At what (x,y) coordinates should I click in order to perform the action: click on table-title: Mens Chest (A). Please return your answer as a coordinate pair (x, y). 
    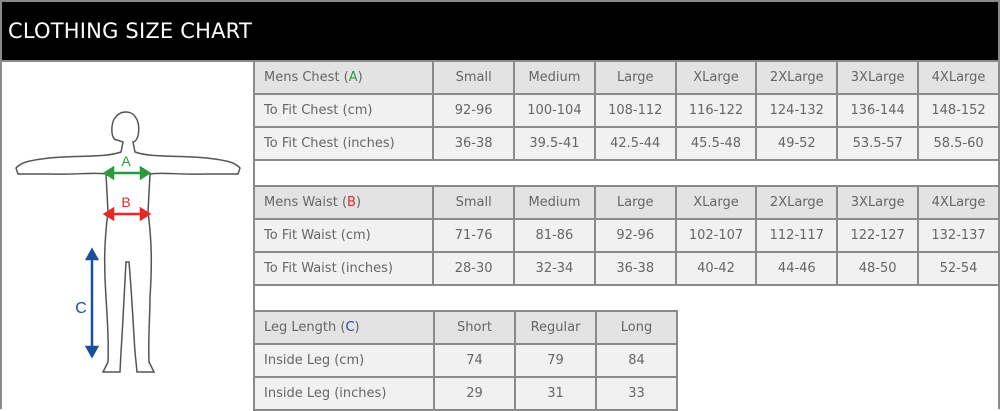
    Looking at the image, I should click on (343, 77).